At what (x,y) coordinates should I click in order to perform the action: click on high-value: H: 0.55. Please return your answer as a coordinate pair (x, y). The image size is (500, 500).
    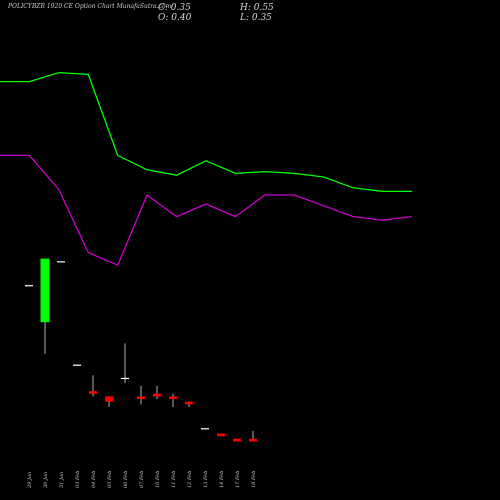
    Looking at the image, I should click on (257, 8).